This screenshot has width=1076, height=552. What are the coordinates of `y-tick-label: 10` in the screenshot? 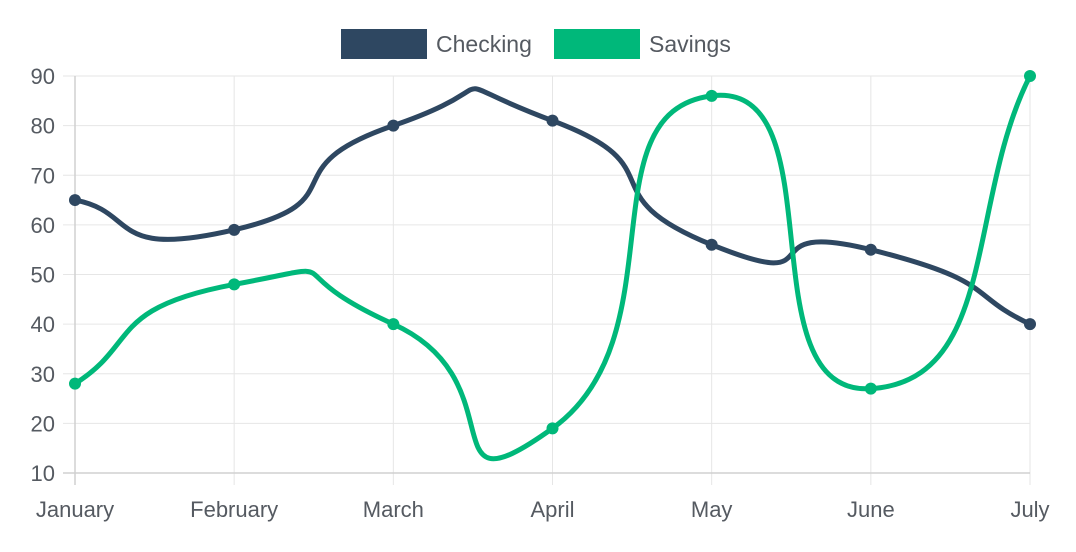 It's located at (43, 473).